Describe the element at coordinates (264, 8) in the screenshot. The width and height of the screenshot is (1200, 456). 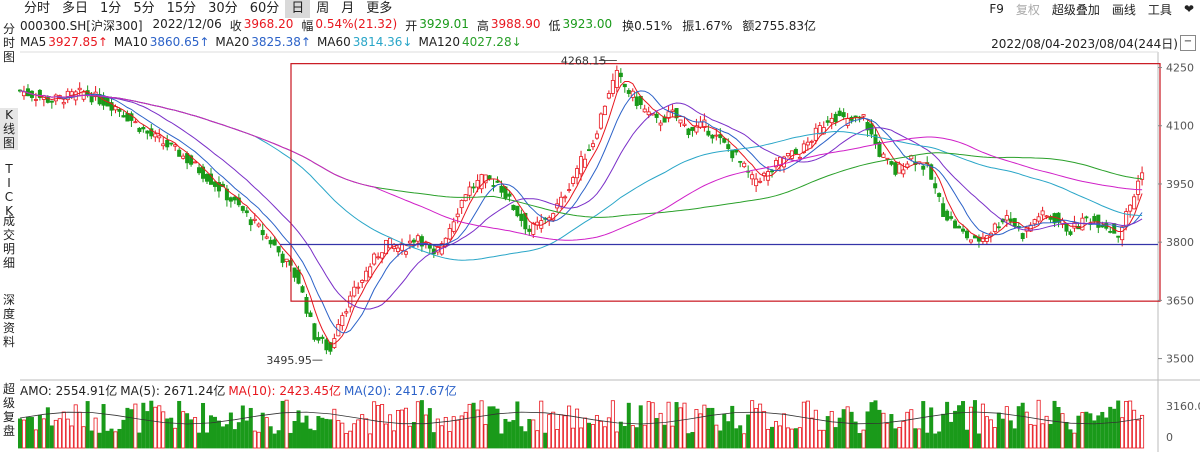
I see `tab-60分: 60分` at that location.